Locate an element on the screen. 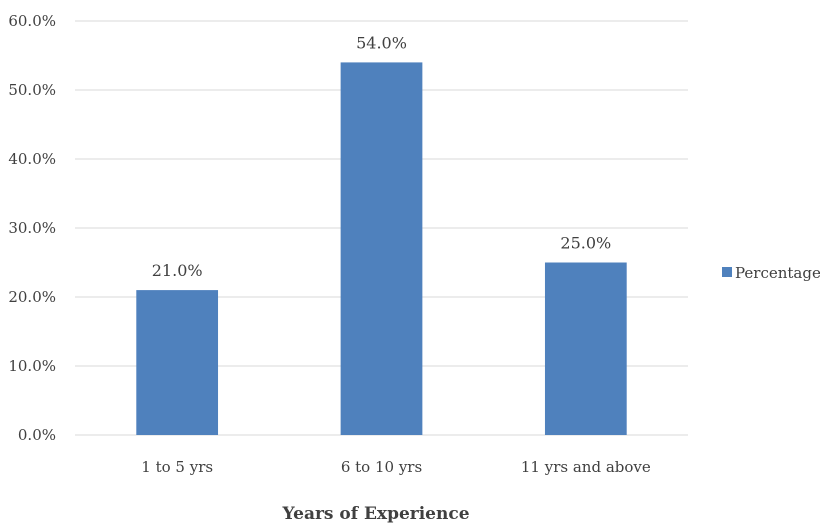  y-tick-label: 30.0% is located at coordinates (32, 228).